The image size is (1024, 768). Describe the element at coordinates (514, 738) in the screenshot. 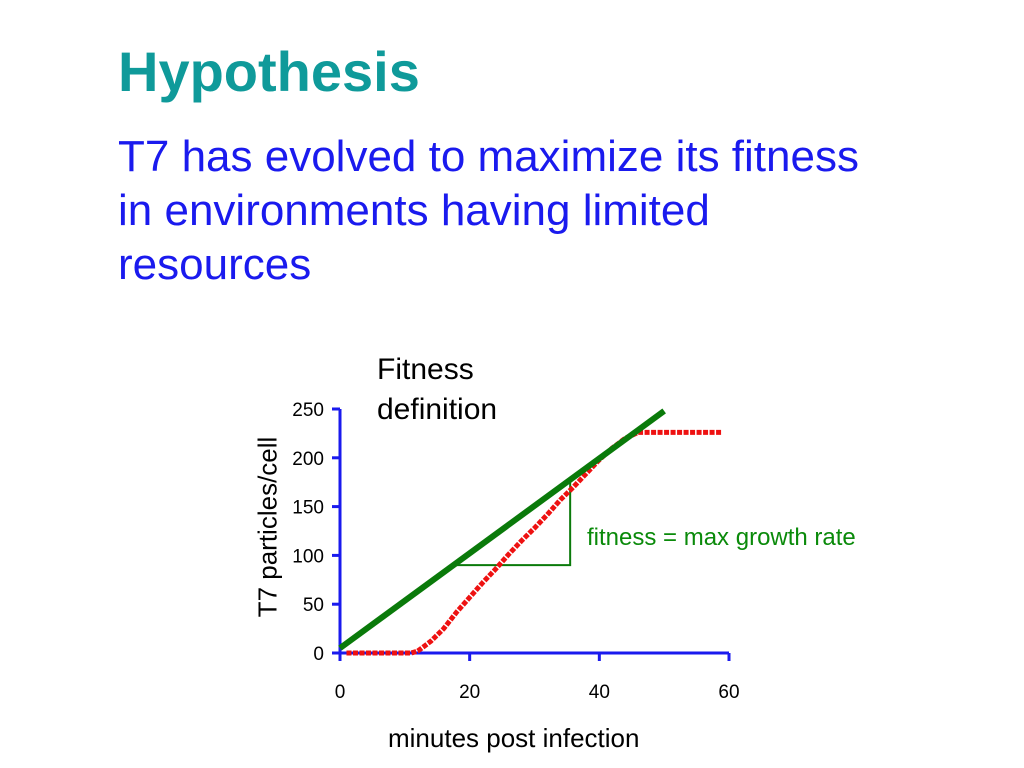

I see `x-axis-label: minutes post infection` at that location.